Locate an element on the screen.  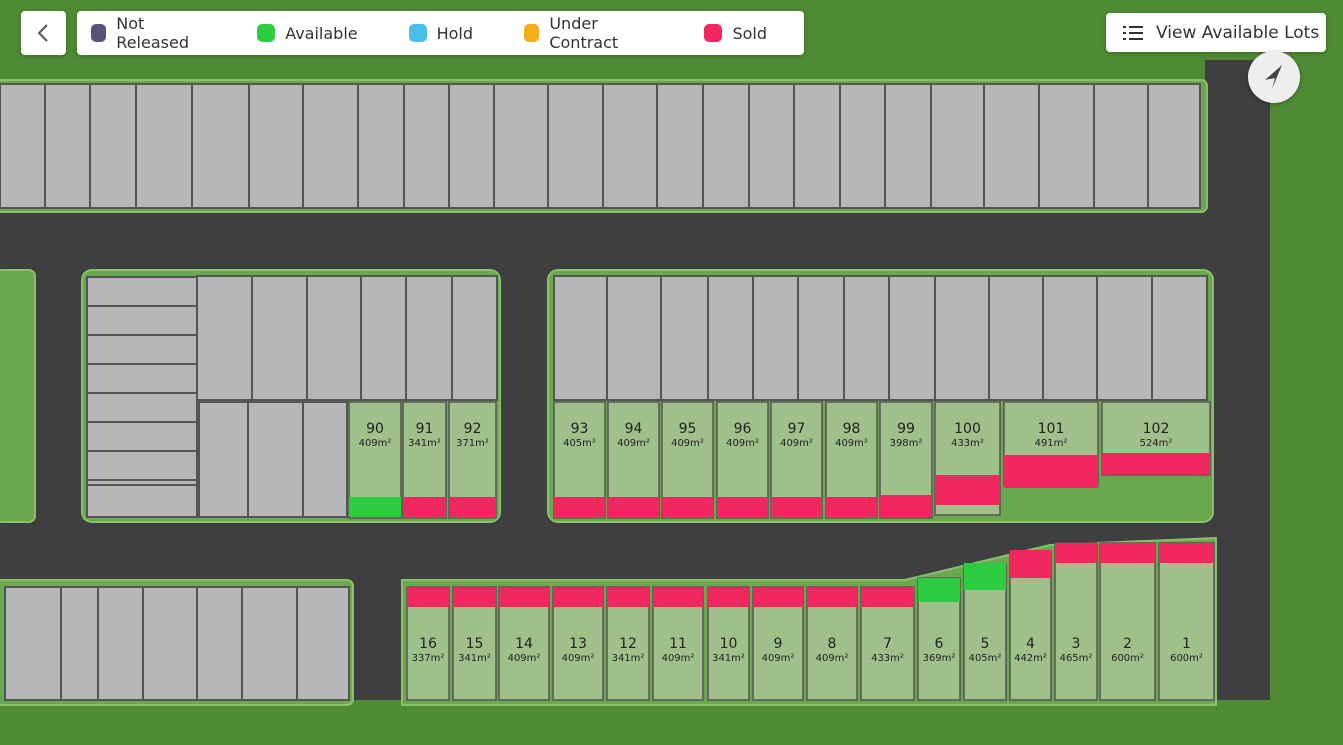
legend-label: Under Contract is located at coordinates (584, 33).